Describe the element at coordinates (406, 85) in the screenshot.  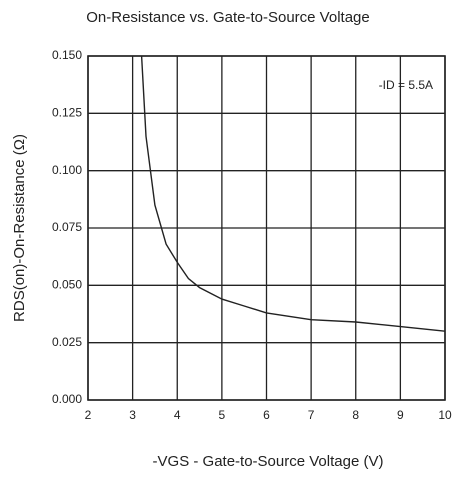
I see `annotation: -ID = 5.5A` at that location.